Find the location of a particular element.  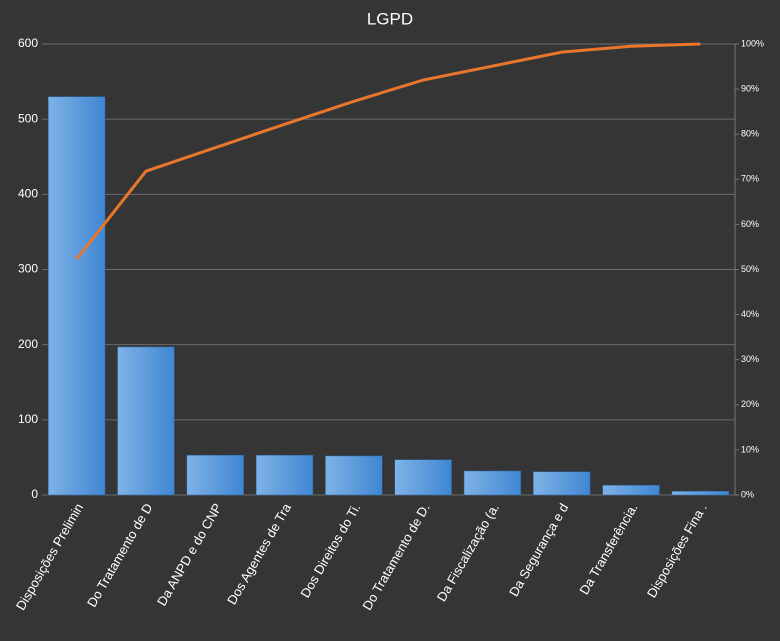

y2-tick-label: 30% is located at coordinates (750, 359).